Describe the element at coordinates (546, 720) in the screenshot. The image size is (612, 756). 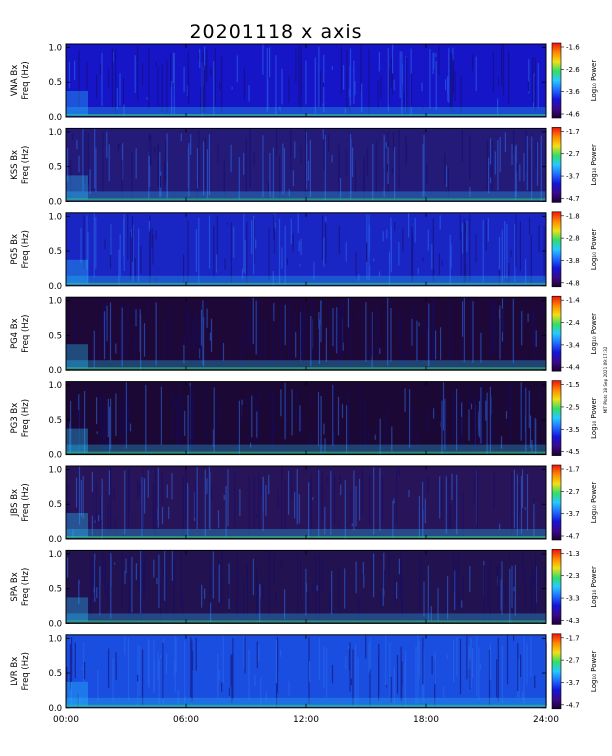
I see `x-tick-label: 24:00` at that location.